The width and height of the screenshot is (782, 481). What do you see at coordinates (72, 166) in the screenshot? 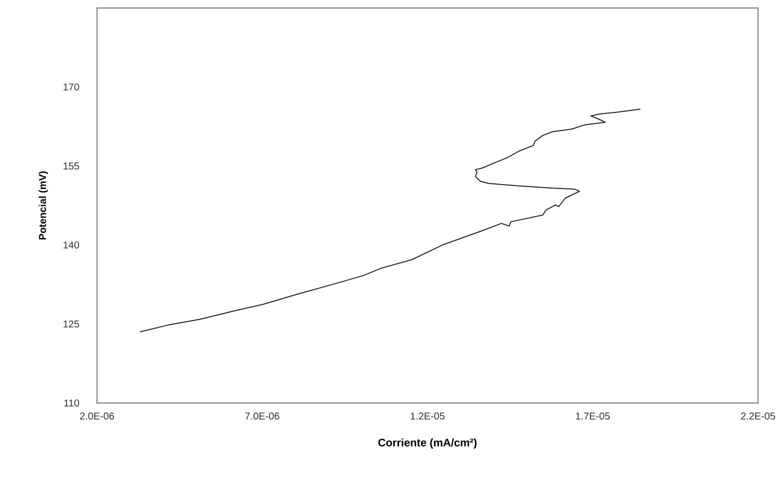
I see `y-tick-label: 155` at bounding box center [72, 166].